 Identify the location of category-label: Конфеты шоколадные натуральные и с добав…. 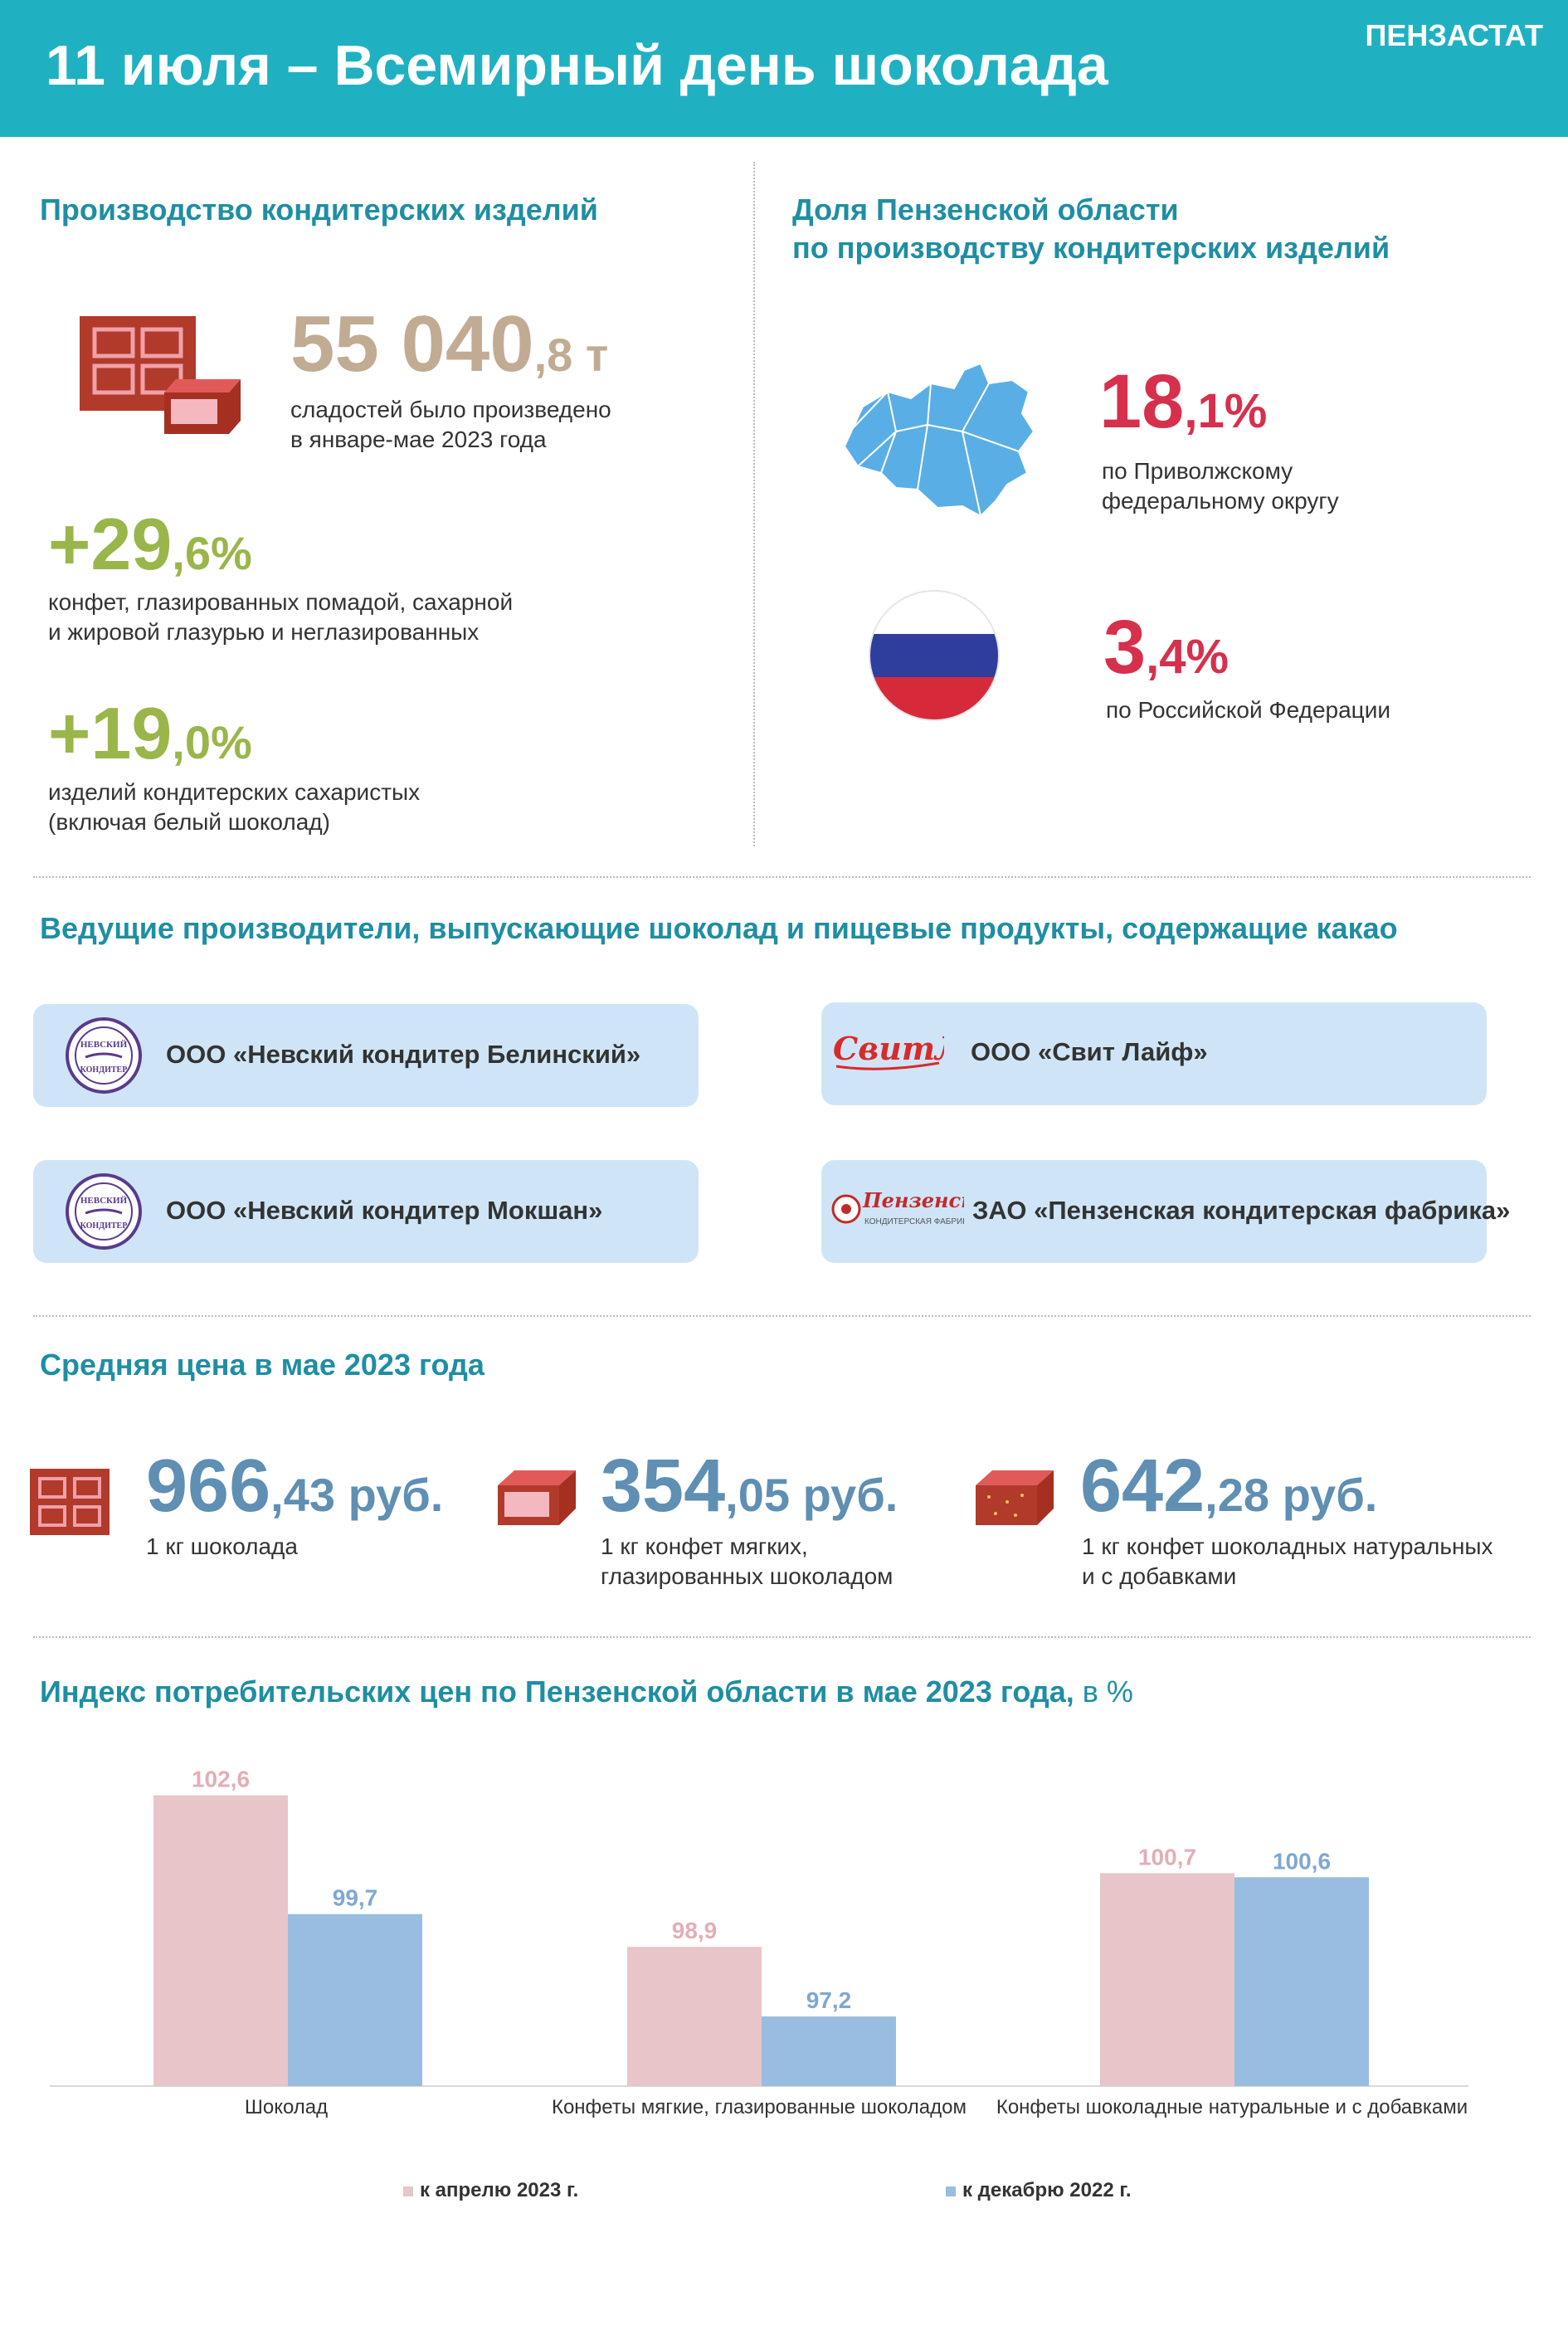
(1232, 2107).